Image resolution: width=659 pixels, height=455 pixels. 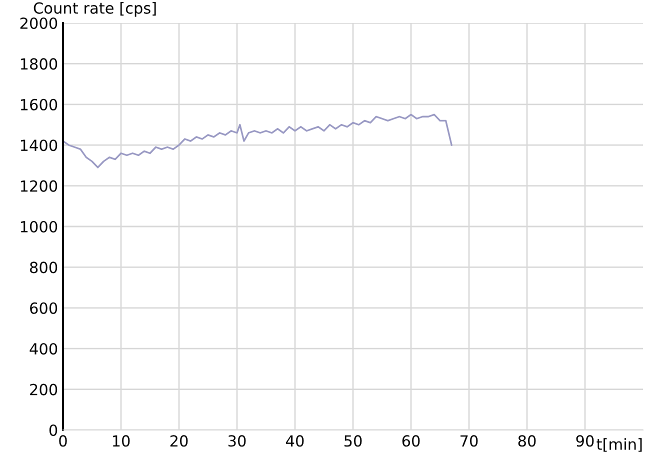 What do you see at coordinates (179, 441) in the screenshot?
I see `x-tick-label: 20` at bounding box center [179, 441].